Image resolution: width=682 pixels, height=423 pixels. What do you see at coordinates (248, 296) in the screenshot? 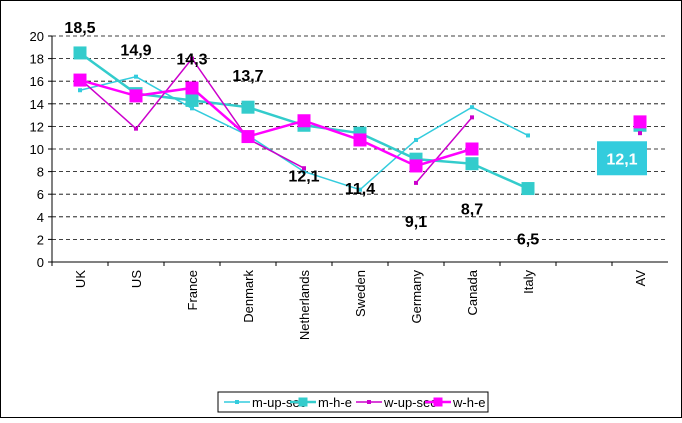
I see `x-tick-label: Denmark` at bounding box center [248, 296].